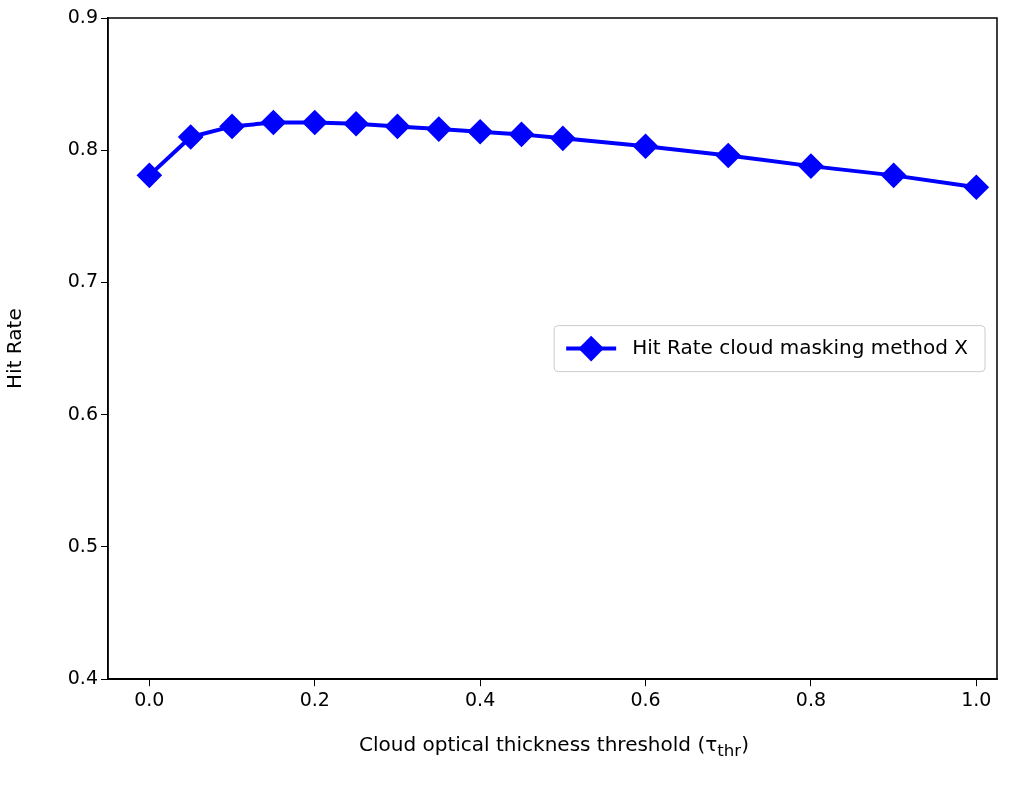  Describe the element at coordinates (82, 15) in the screenshot. I see `y-tick-label: 0.9` at that location.